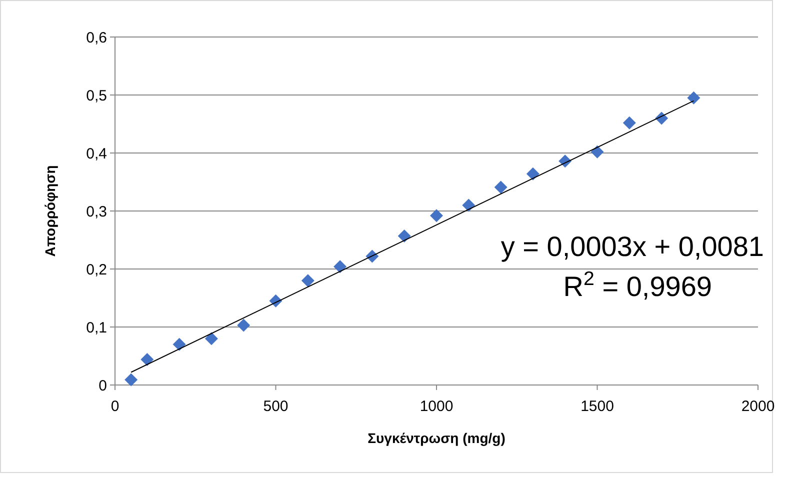  I want to click on y-tick-label: 0,1, so click(96, 327).